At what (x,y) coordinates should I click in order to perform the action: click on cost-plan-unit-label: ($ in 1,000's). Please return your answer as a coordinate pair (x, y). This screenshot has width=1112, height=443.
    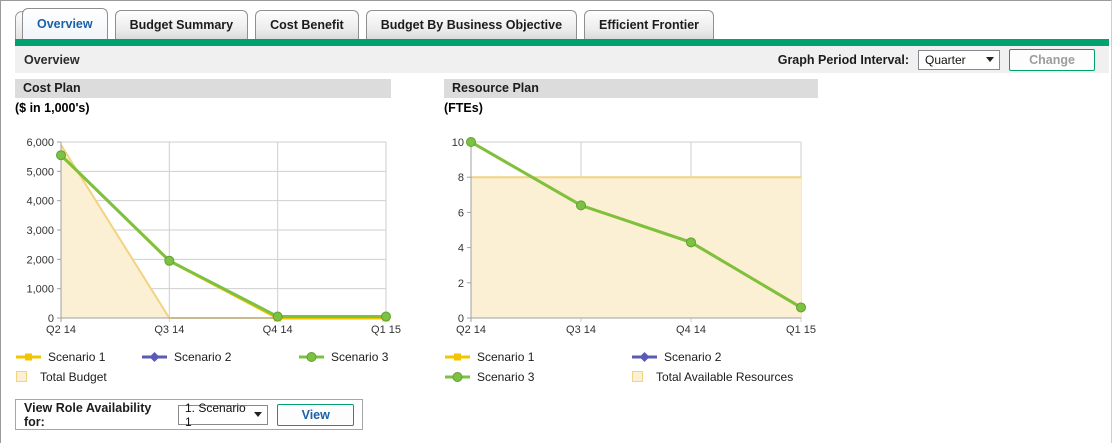
    Looking at the image, I should click on (52, 108).